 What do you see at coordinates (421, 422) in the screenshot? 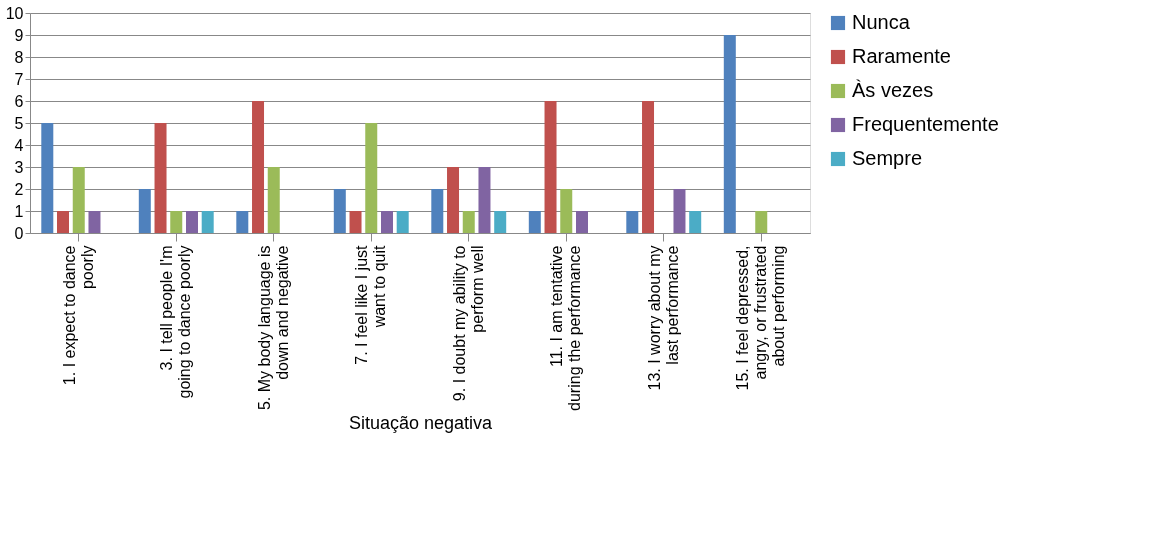
I see `x-axis-title: Situação negativa` at bounding box center [421, 422].